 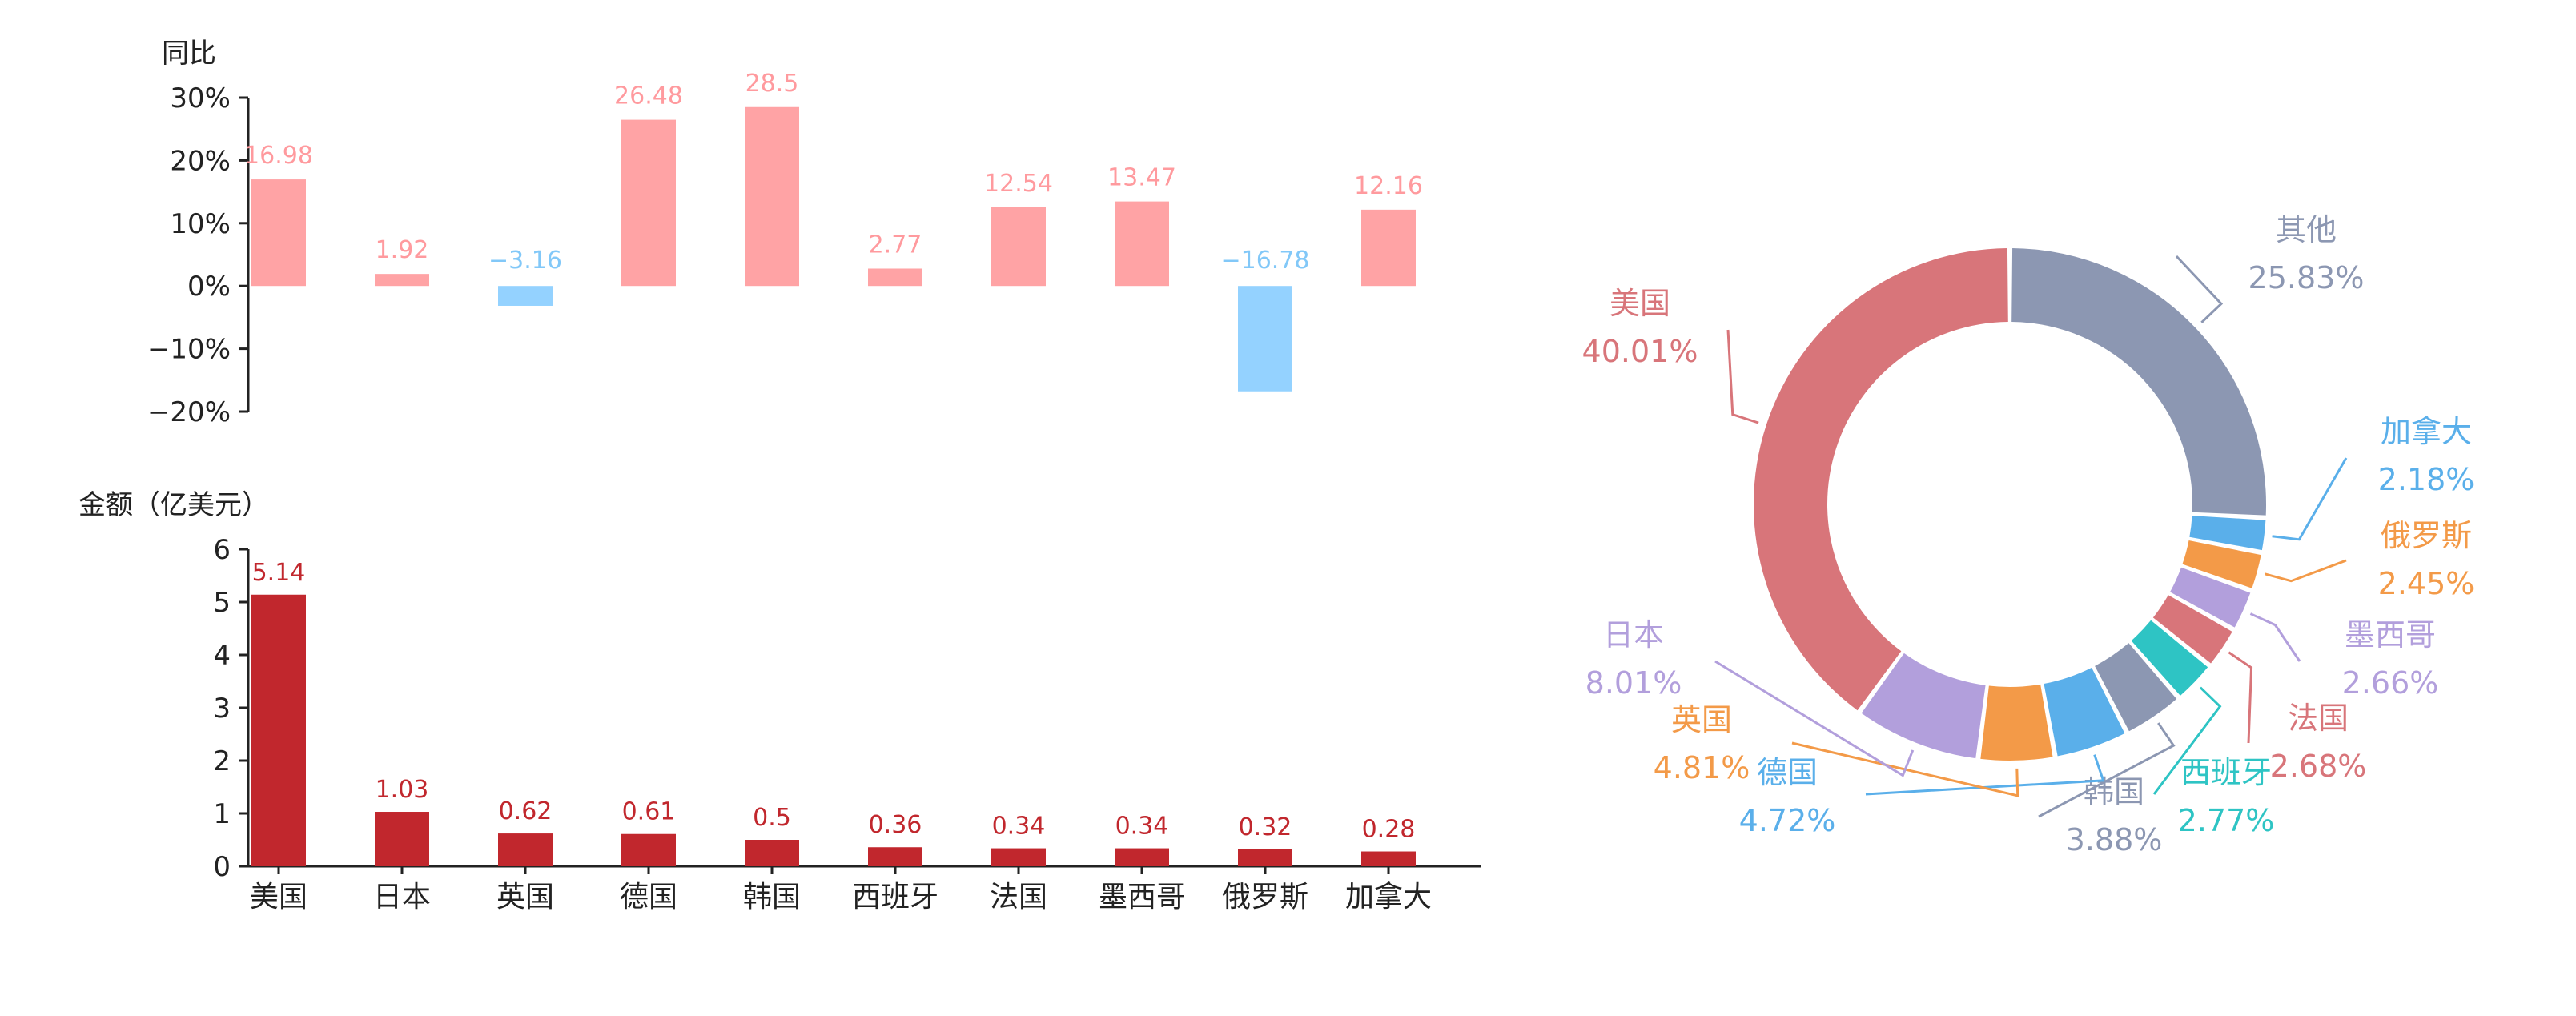 I want to click on donut-slice-name: 其他, so click(x=2306, y=229).